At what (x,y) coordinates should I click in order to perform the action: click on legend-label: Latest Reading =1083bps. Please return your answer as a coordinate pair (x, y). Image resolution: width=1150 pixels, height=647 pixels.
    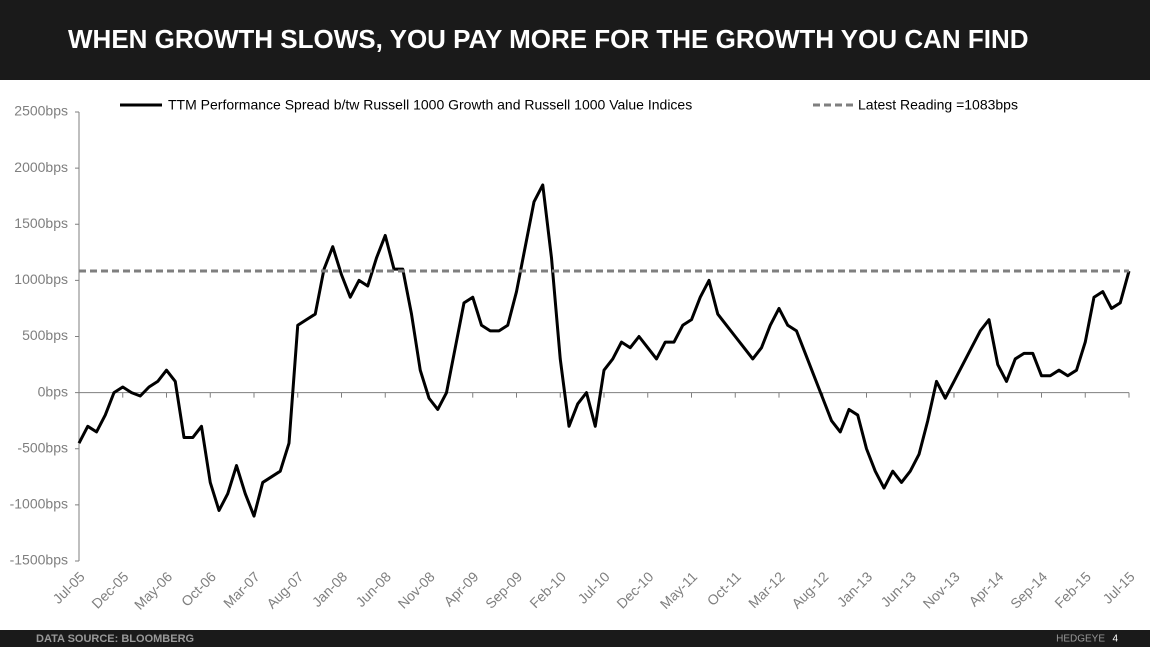
    Looking at the image, I should click on (938, 105).